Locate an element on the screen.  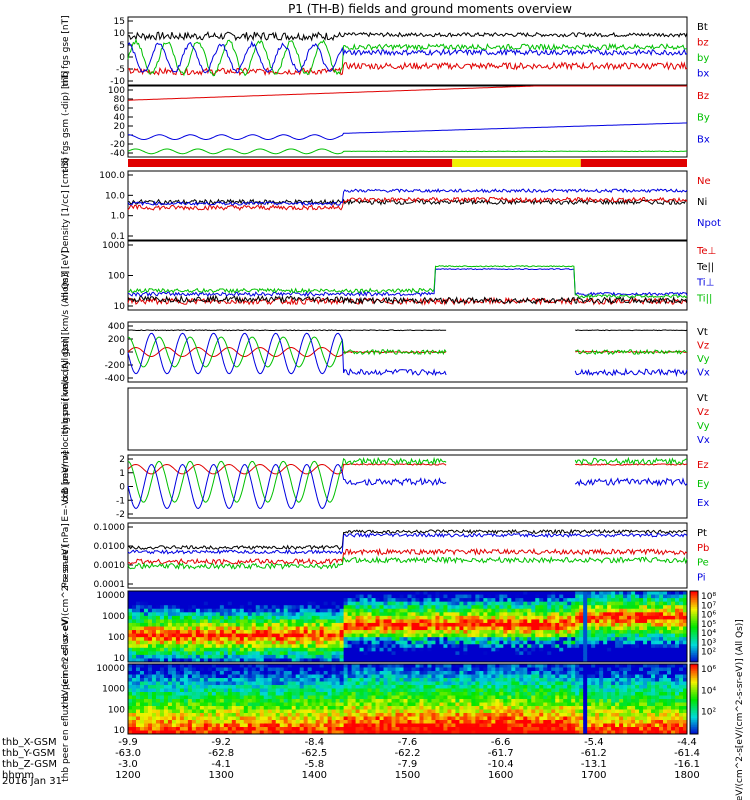
y-tick-label: 0 is located at coordinates (122, 488).